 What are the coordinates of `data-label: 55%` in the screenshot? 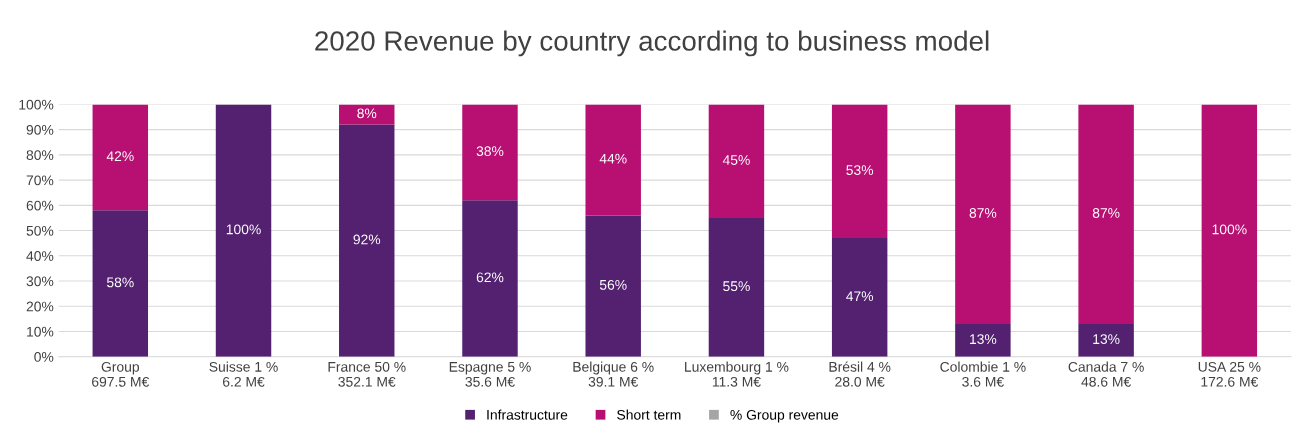 It's located at (736, 286).